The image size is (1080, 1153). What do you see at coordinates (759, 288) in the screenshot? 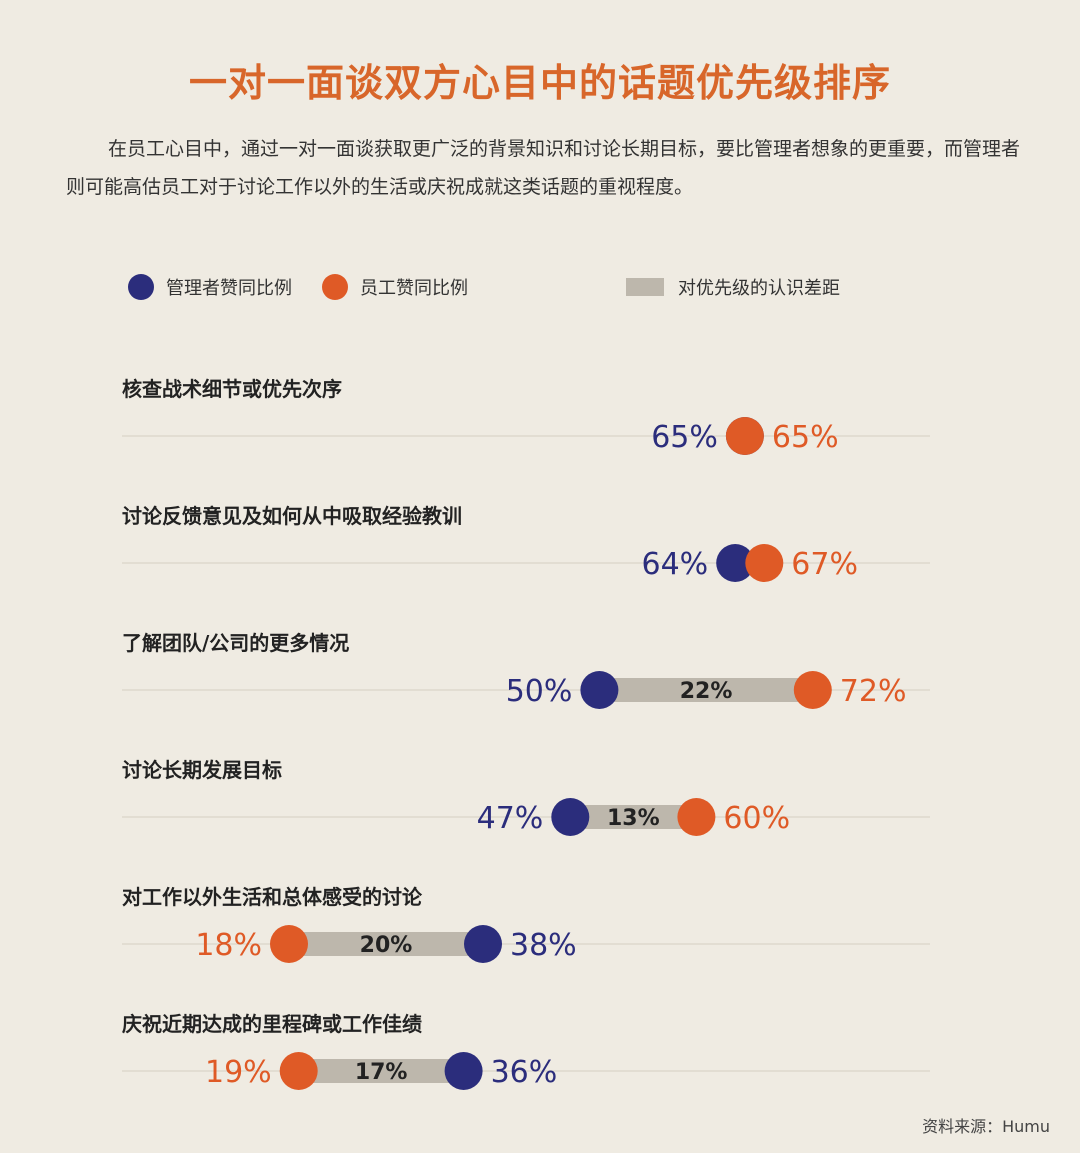
I see `legend-gap-label: 对优先级的认识差距` at bounding box center [759, 288].